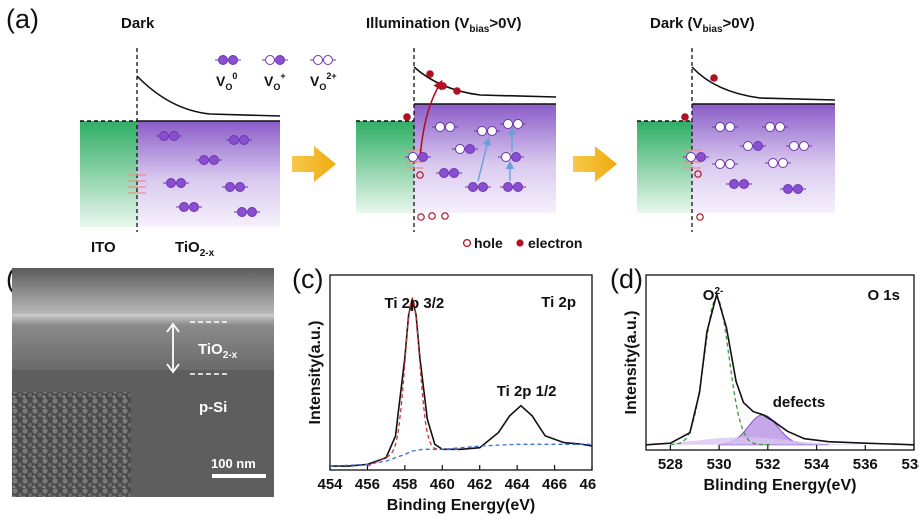 This screenshot has width=919, height=525. I want to click on peak2-label: defects, so click(799, 402).